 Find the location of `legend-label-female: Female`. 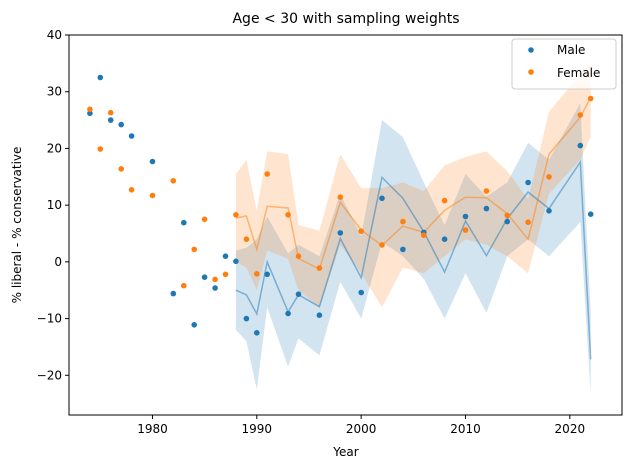

legend-label-female: Female is located at coordinates (578, 73).